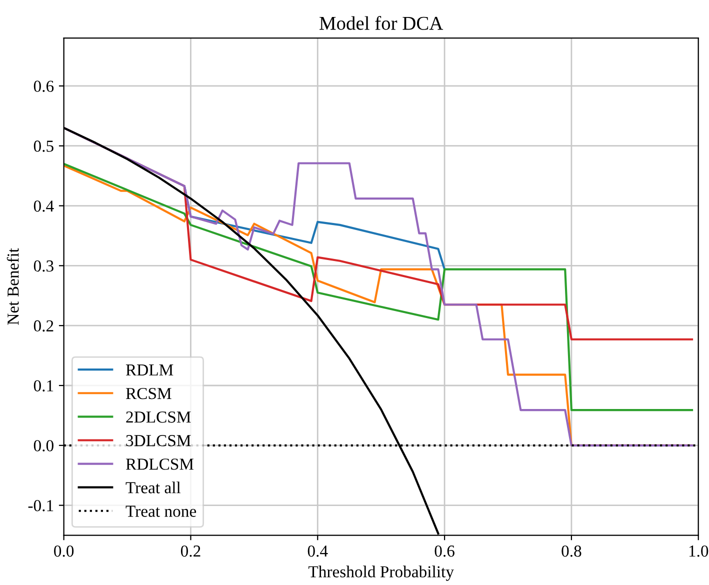 This screenshot has width=709, height=585. What do you see at coordinates (161, 511) in the screenshot?
I see `legend-label: Treat none` at bounding box center [161, 511].